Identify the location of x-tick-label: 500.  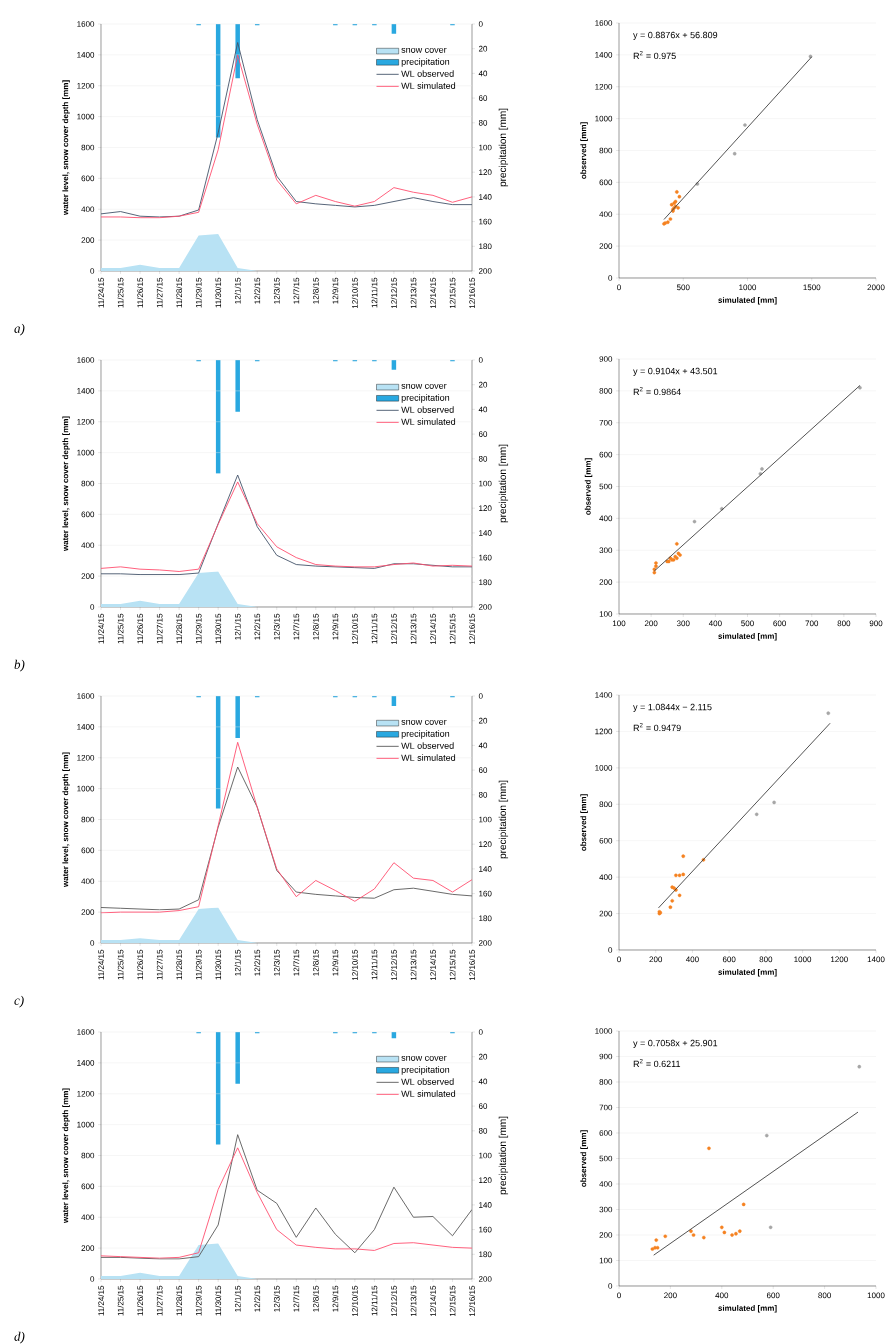
(683, 287).